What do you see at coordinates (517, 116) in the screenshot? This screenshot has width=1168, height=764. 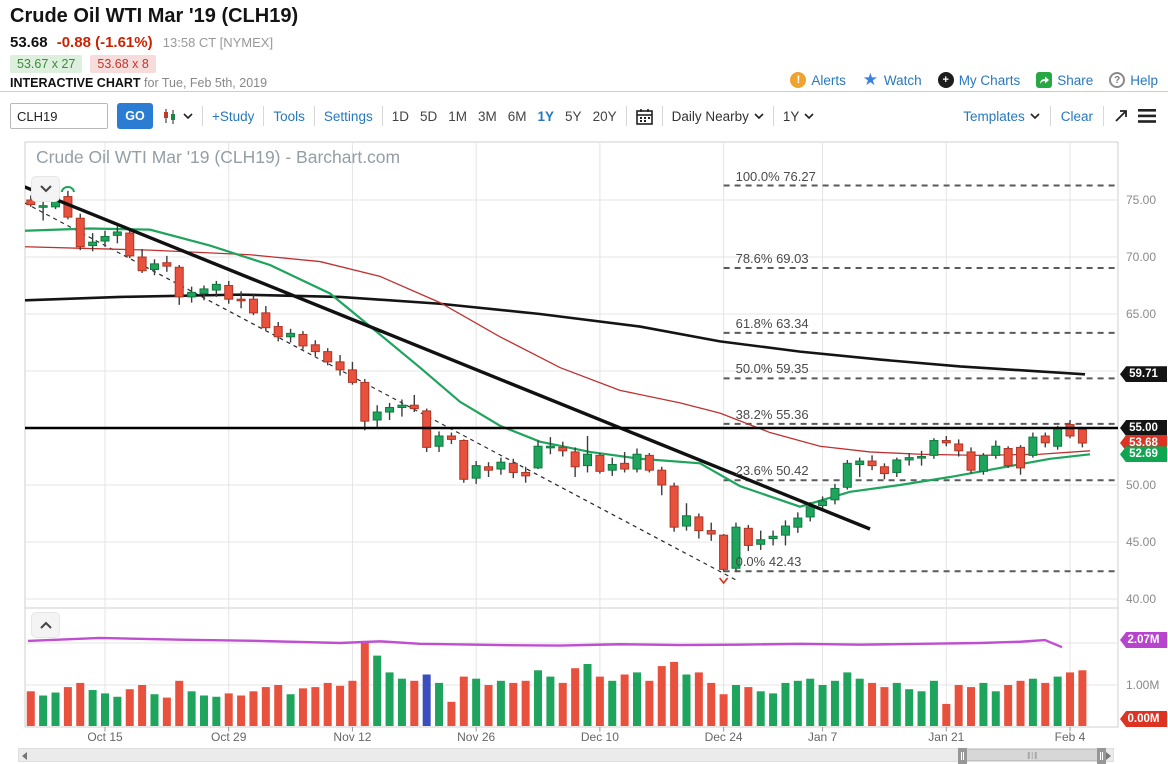 I see `range-6m: 6M` at bounding box center [517, 116].